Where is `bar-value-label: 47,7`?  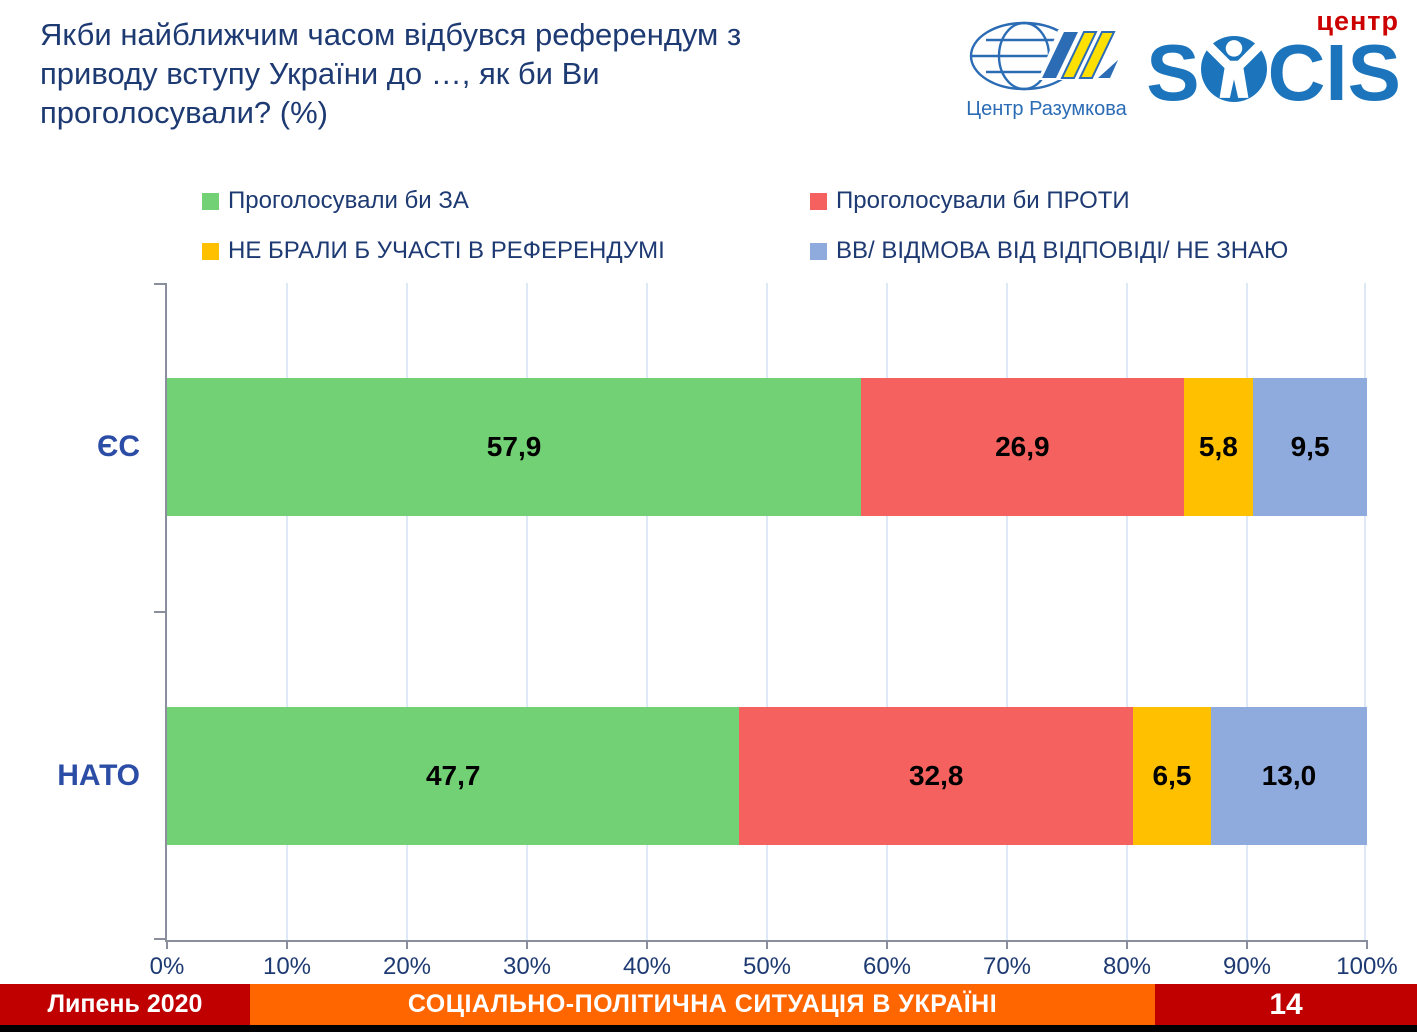 bar-value-label: 47,7 is located at coordinates (453, 775).